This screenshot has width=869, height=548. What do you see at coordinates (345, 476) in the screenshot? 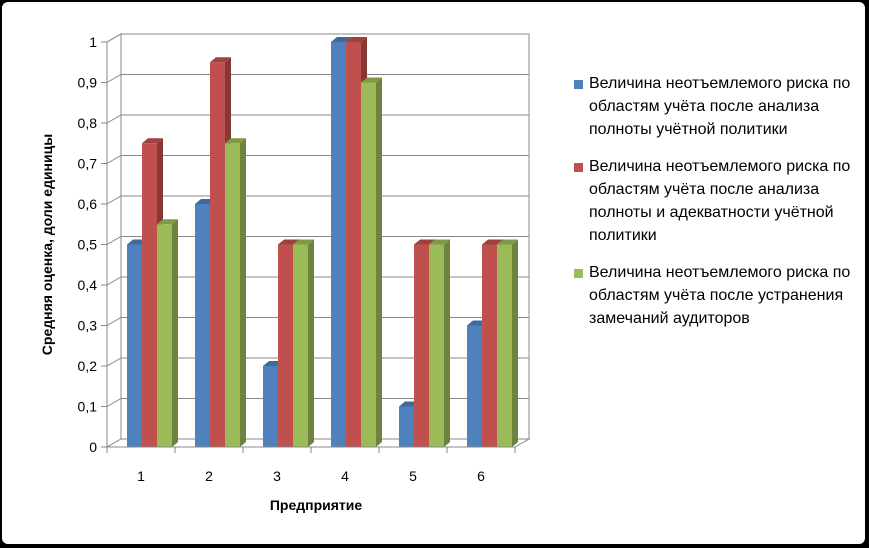
I see `x-tick-label: 4` at bounding box center [345, 476].